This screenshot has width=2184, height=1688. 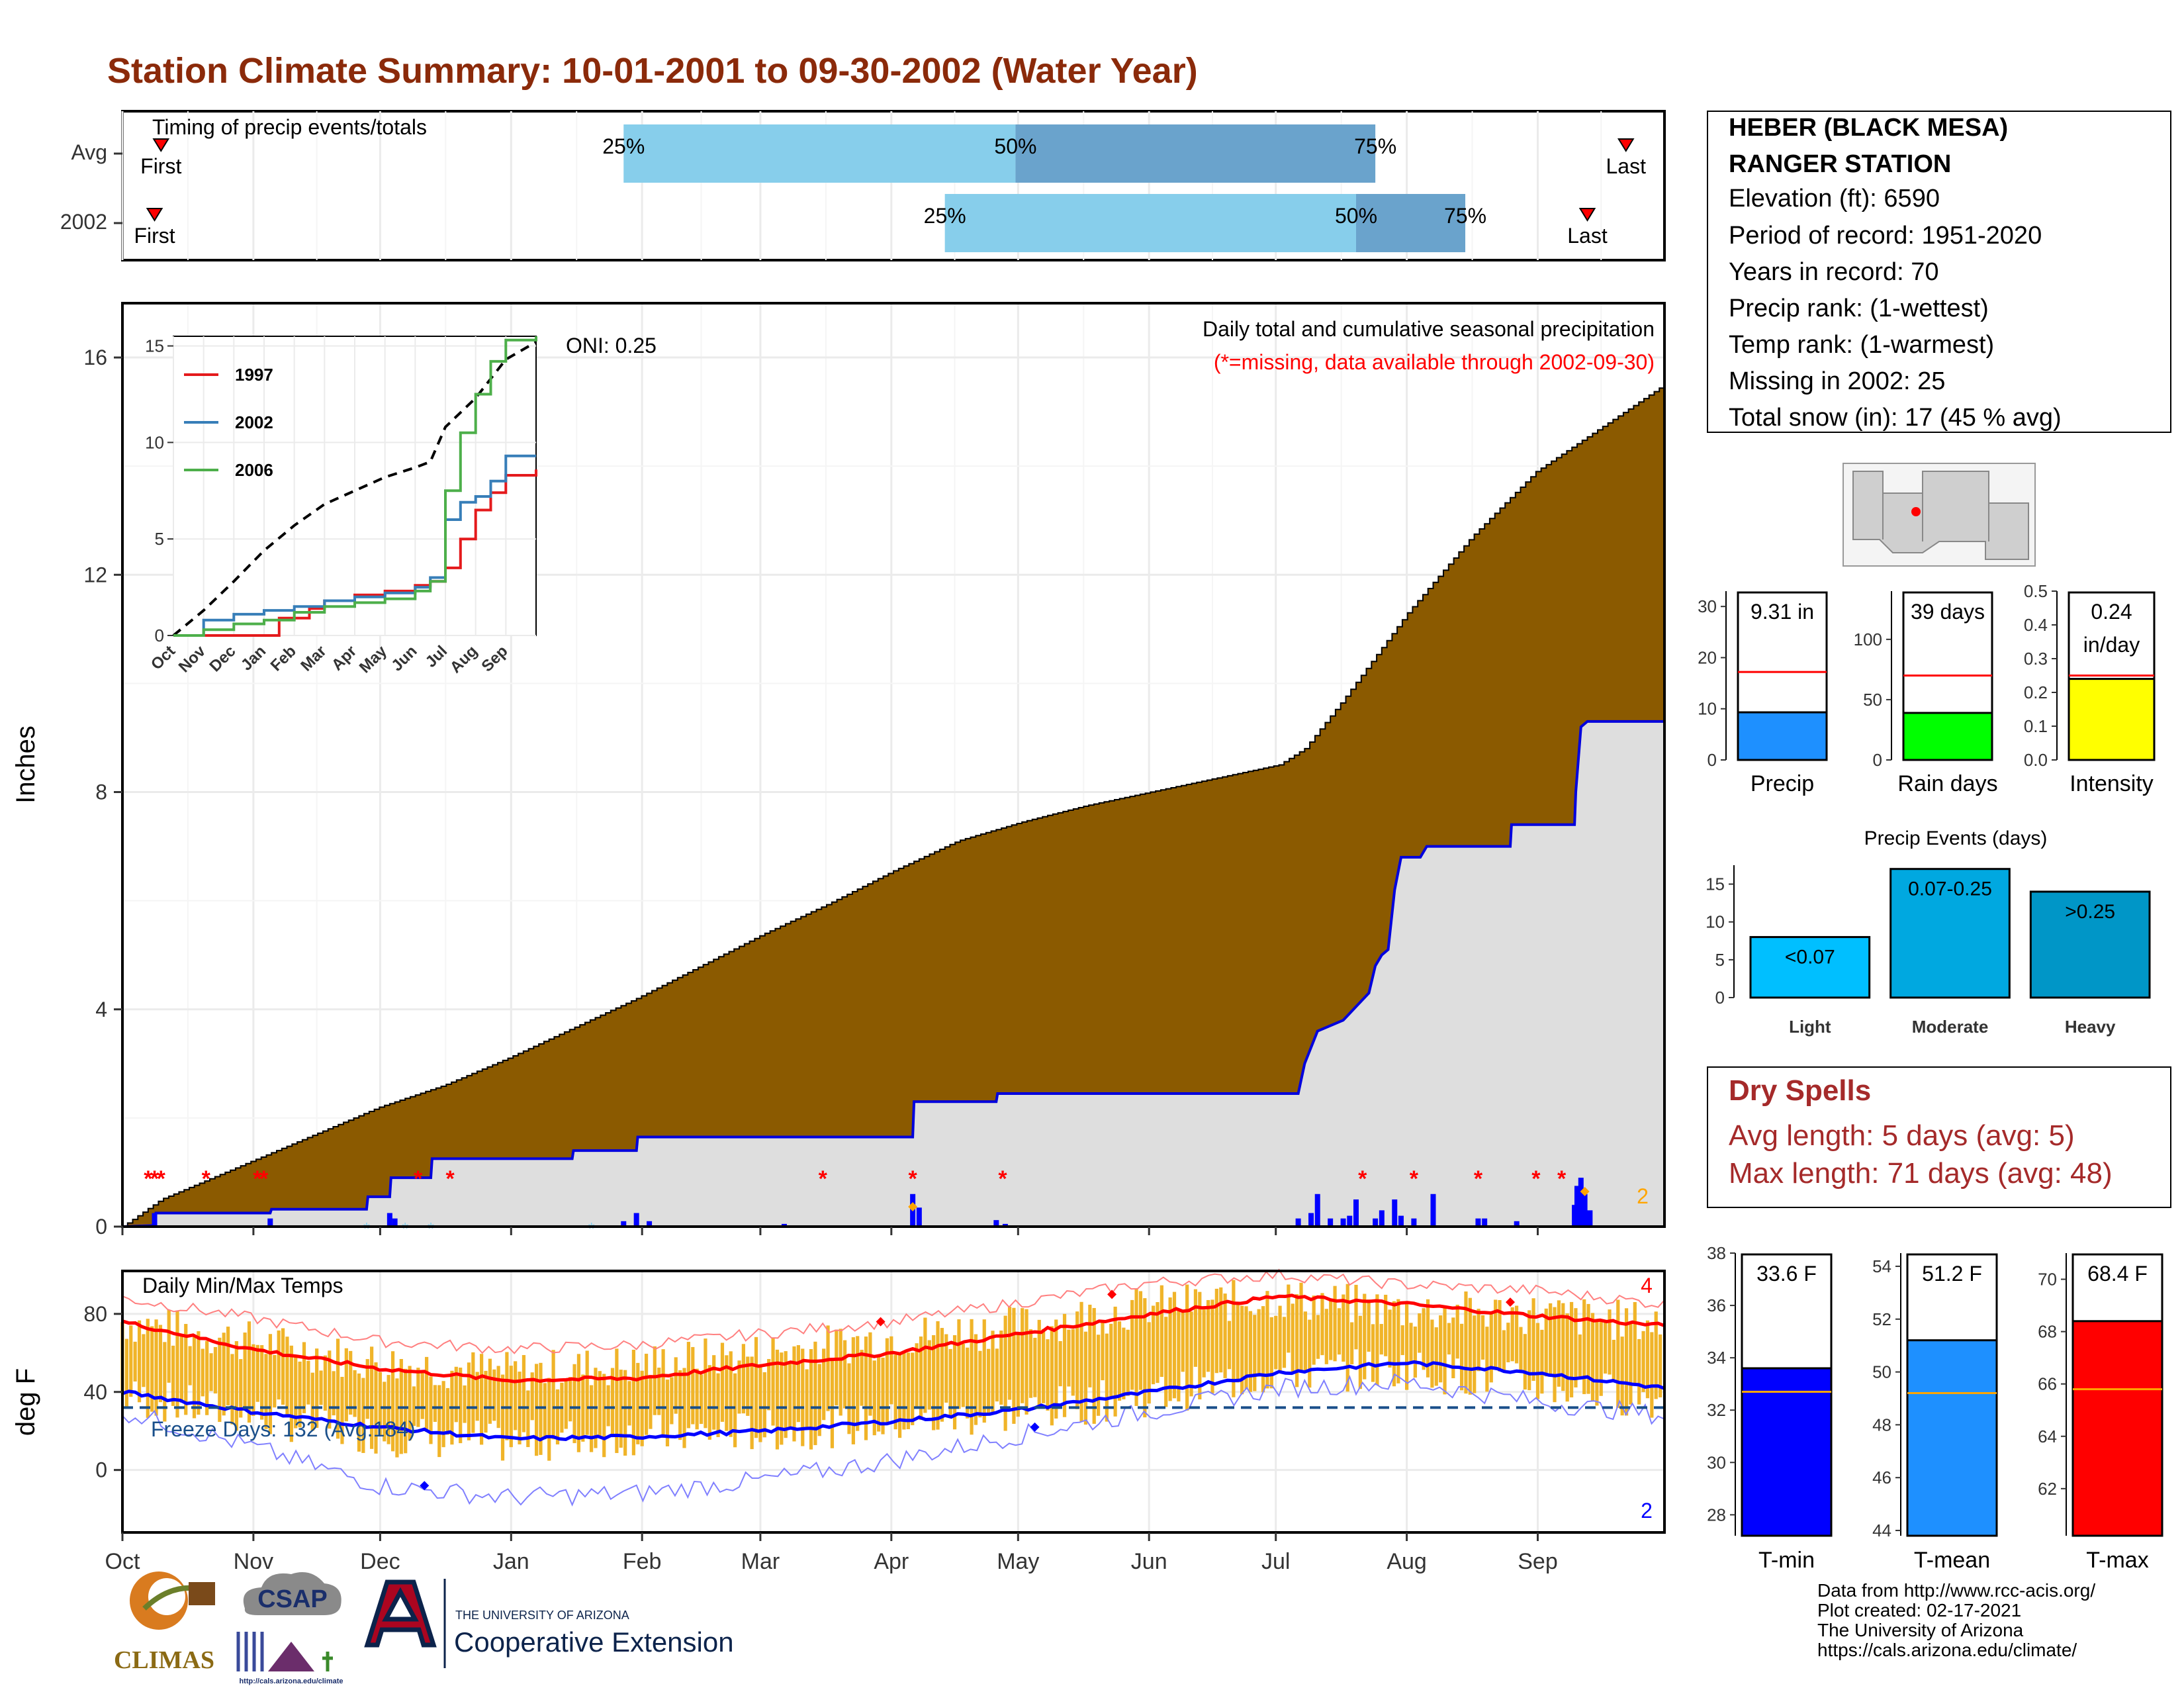 What do you see at coordinates (1921, 1173) in the screenshot?
I see `dry-spells-max: Max length: 71 days (avg: 48)` at bounding box center [1921, 1173].